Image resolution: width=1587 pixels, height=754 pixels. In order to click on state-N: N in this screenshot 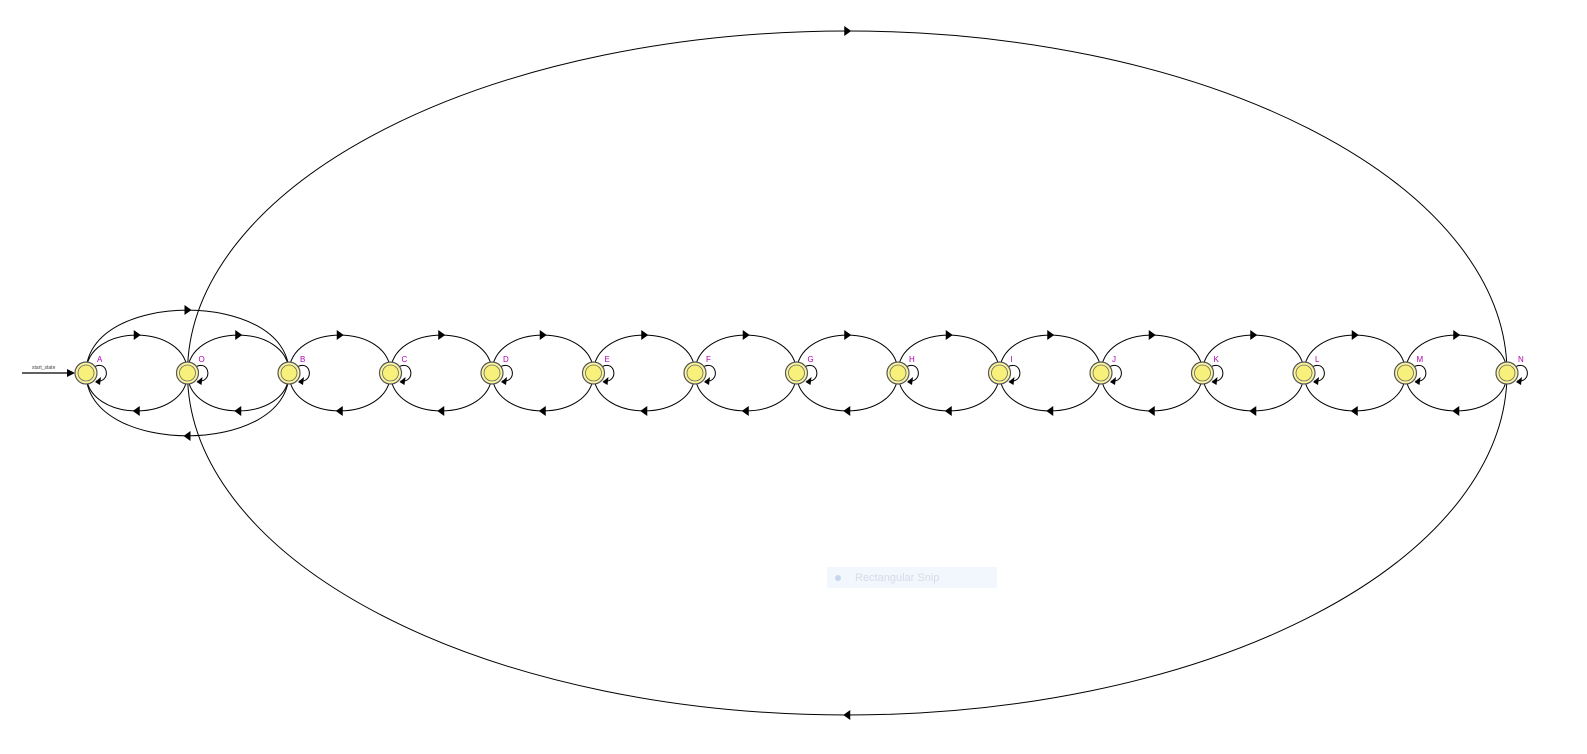, I will do `click(1511, 370)`.